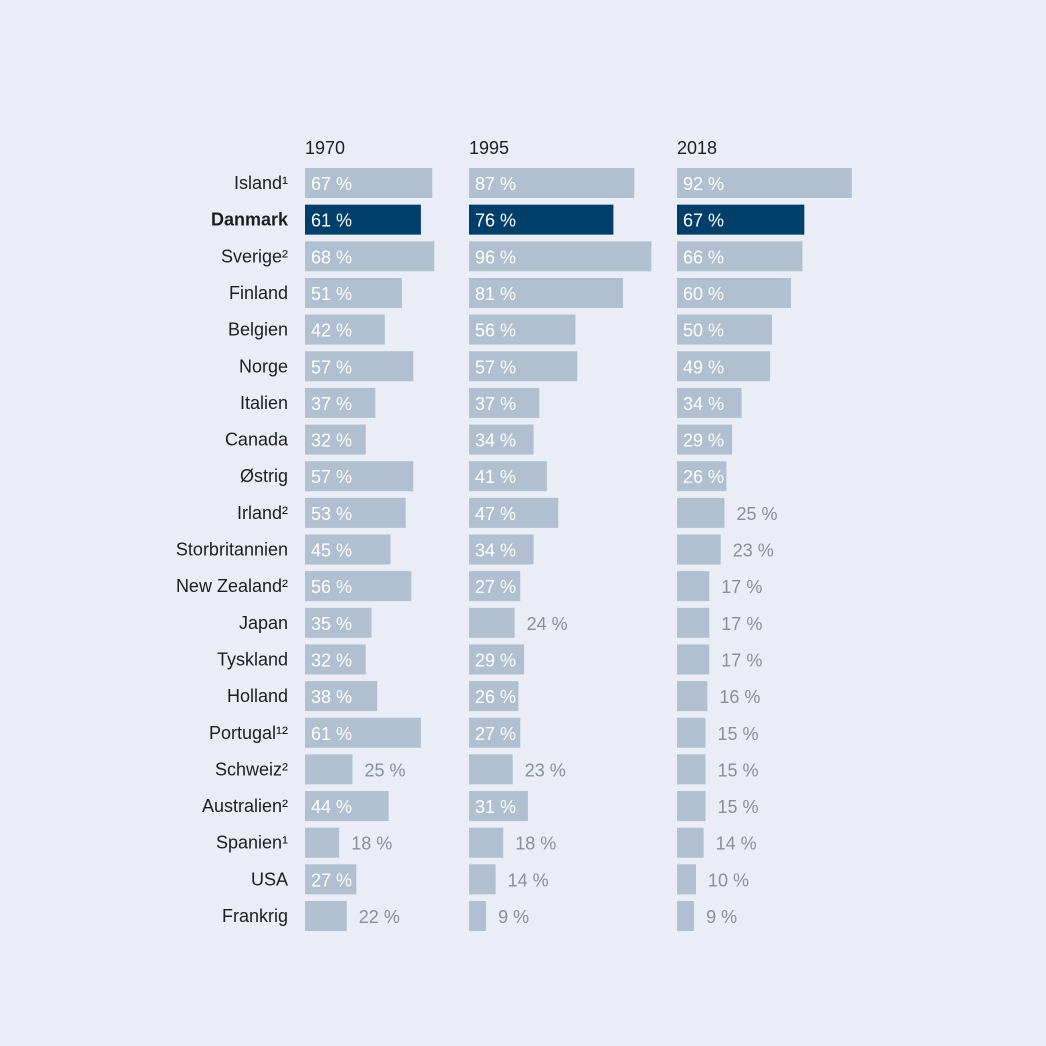 The image size is (1046, 1046). Describe the element at coordinates (331, 551) in the screenshot. I see `data-label: 45 %` at that location.